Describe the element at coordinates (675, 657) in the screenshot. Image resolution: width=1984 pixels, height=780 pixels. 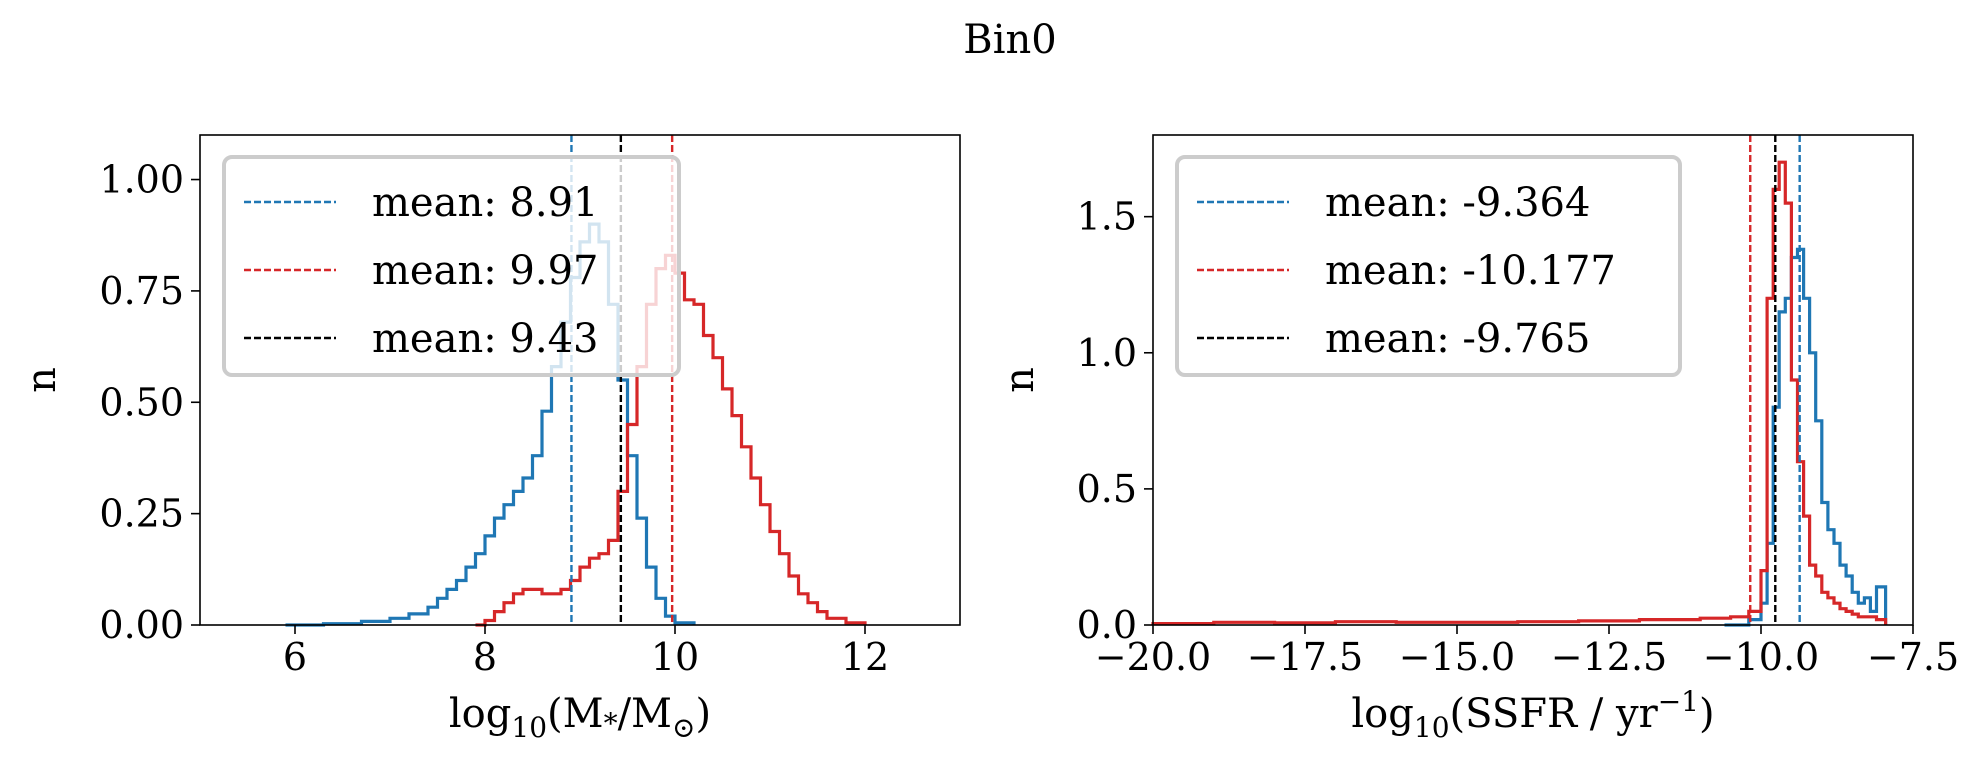
I see `x-tick-label-2: 10` at that location.